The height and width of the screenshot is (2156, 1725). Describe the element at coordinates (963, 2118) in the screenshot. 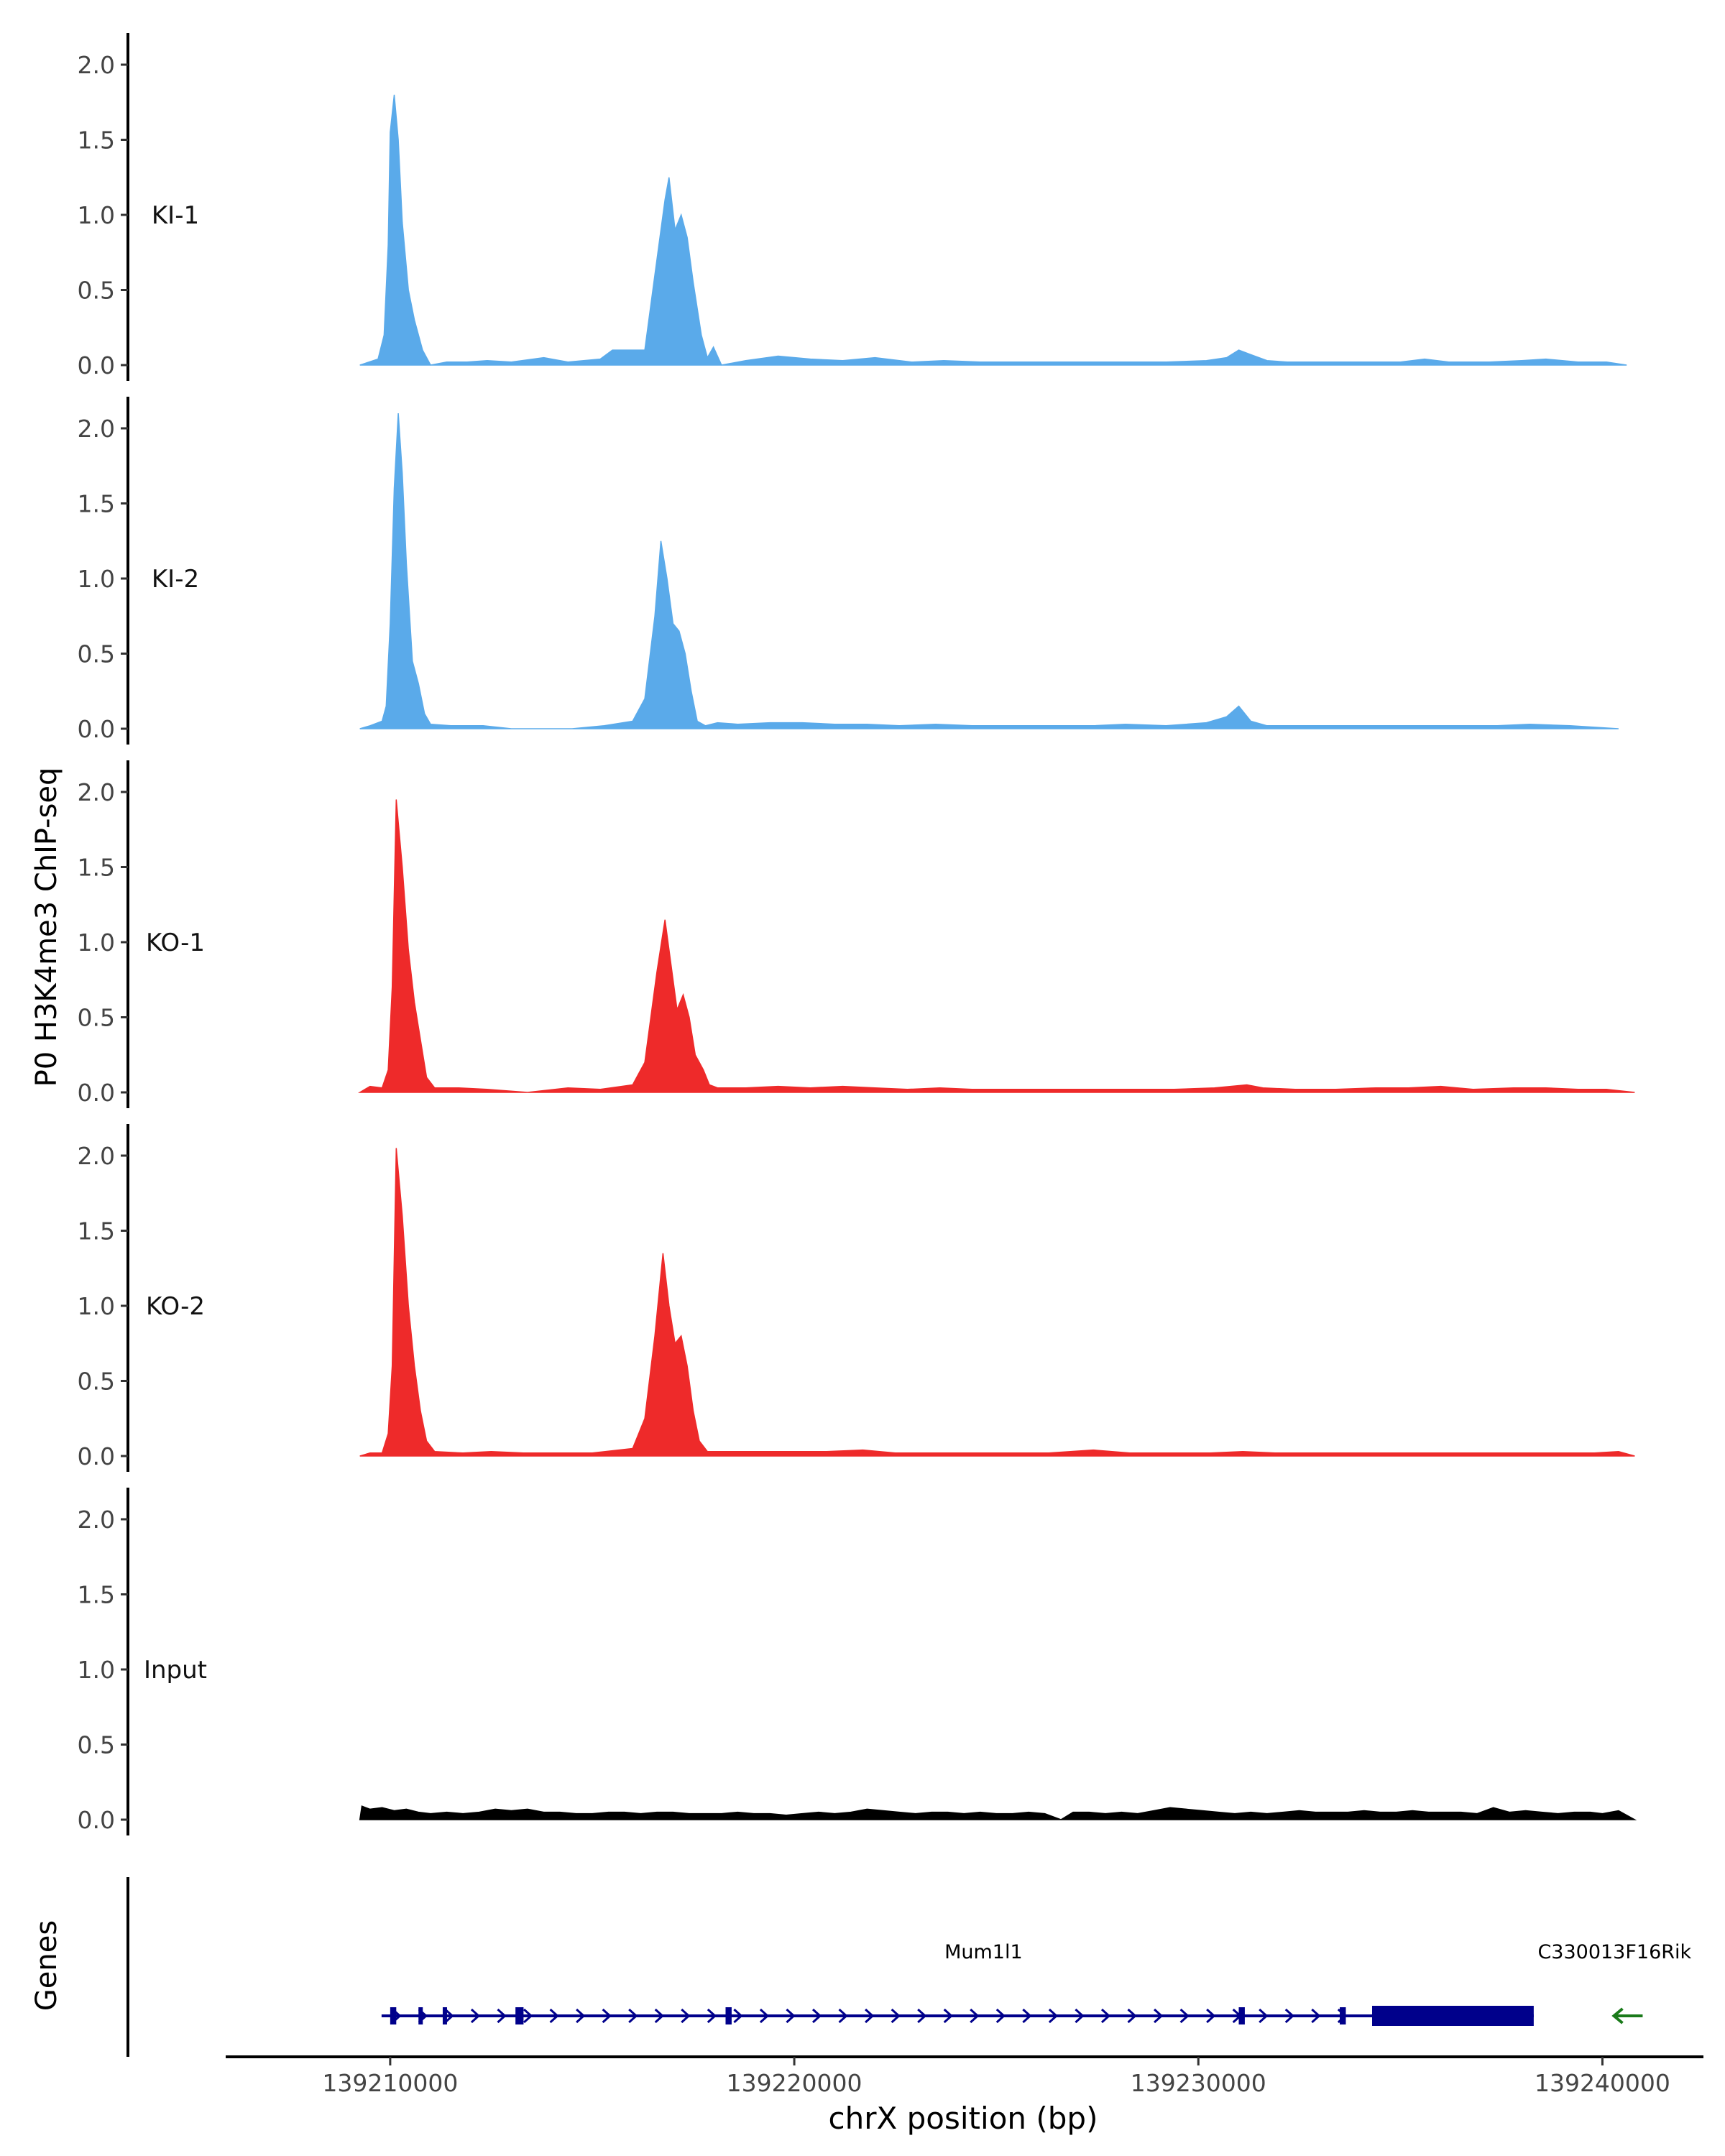

I see `x-axis-label: chrX position (bp)` at that location.